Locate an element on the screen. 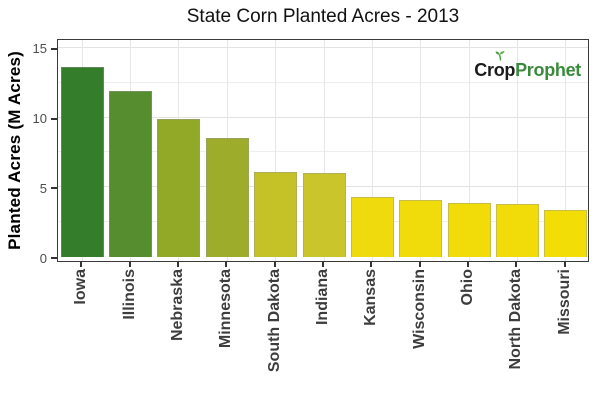 The image size is (600, 420). x-label-north-dakota: North Dakota is located at coordinates (516, 343).